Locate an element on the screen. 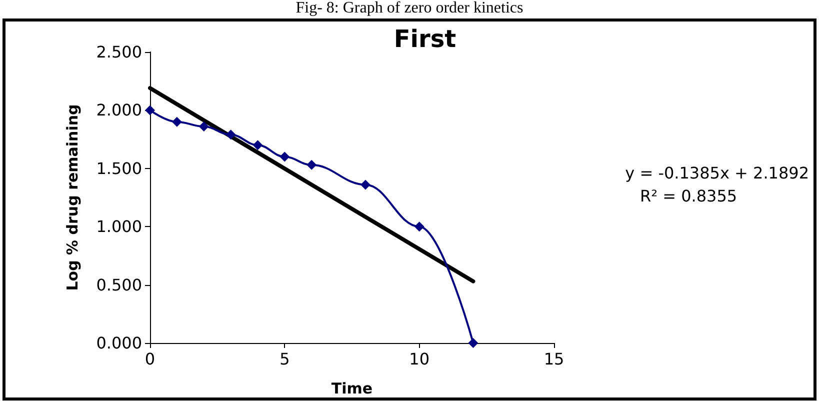  x-tick-label: 15 is located at coordinates (554, 359).